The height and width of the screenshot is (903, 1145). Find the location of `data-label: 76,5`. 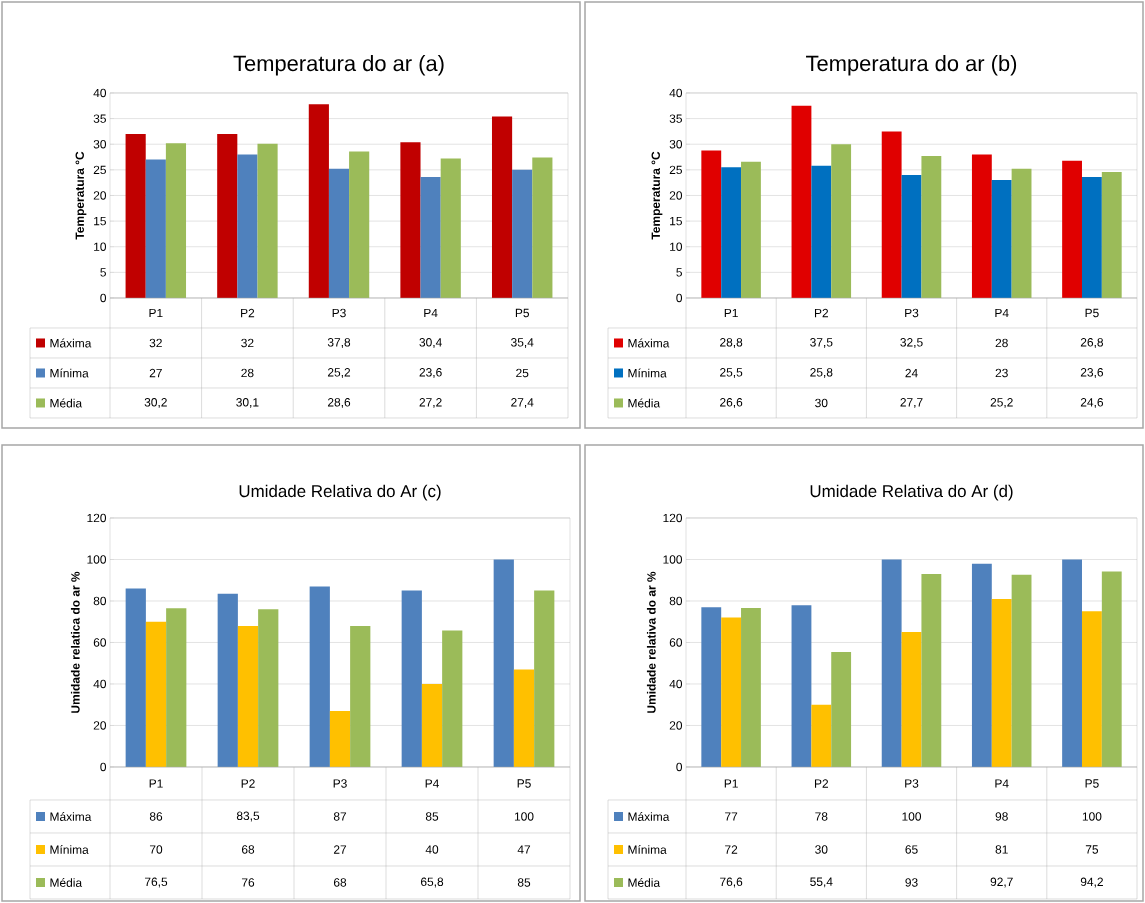

data-label: 76,5 is located at coordinates (156, 882).